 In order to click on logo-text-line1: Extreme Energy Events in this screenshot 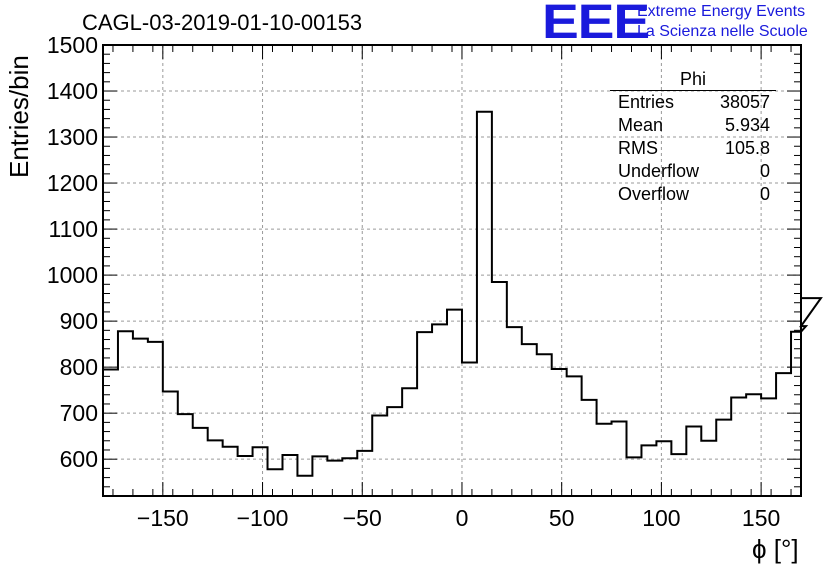, I will do `click(721, 11)`.